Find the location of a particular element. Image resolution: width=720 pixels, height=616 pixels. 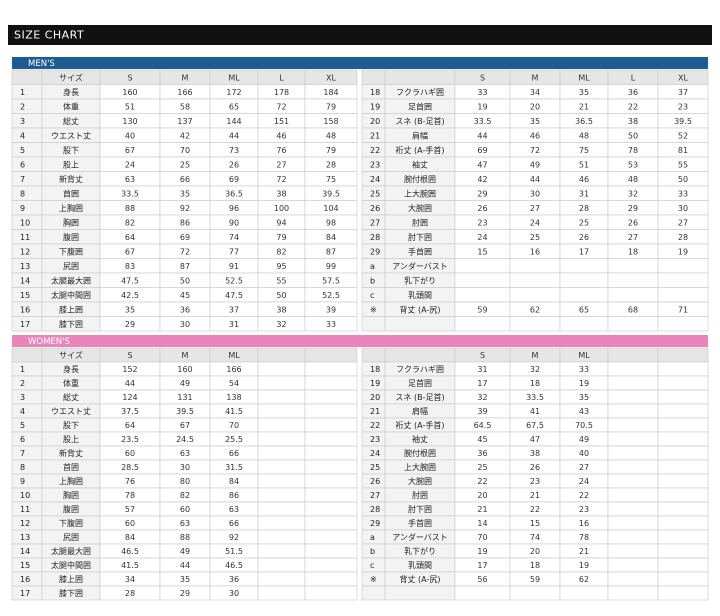

measure-name: 身長 is located at coordinates (71, 92).